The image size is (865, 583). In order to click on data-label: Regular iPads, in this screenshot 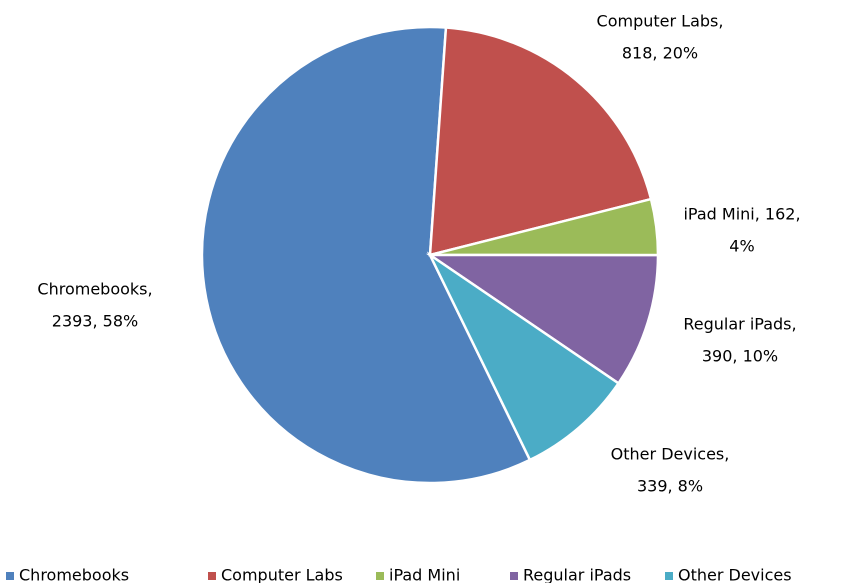, I will do `click(739, 324)`.